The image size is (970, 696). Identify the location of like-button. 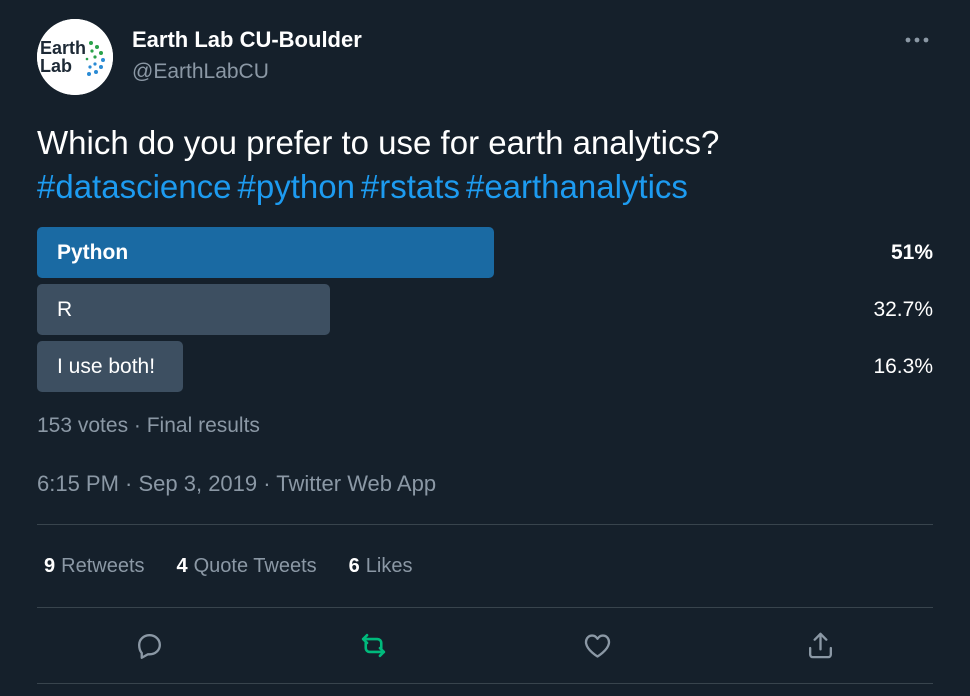
(597, 645).